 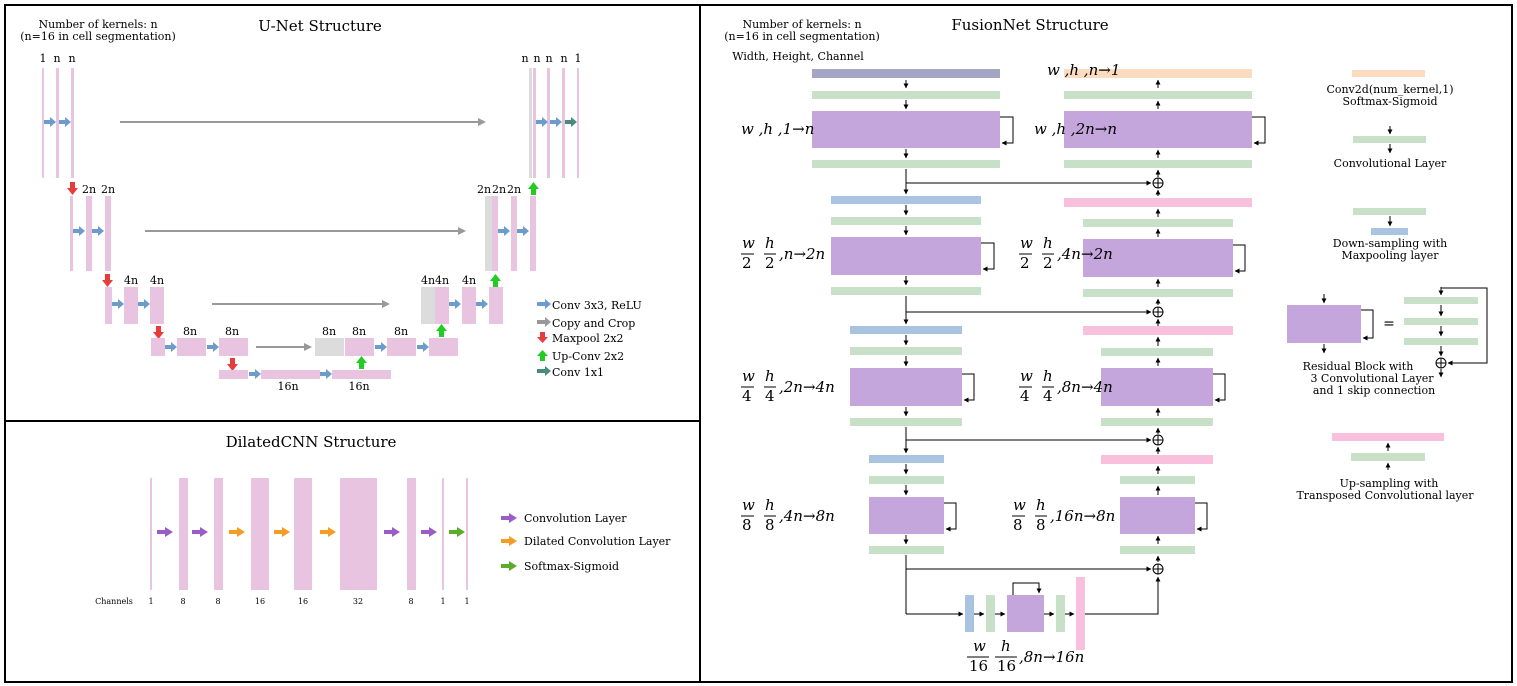 What do you see at coordinates (544, 322) in the screenshot?
I see `gray-arrow-icon` at bounding box center [544, 322].